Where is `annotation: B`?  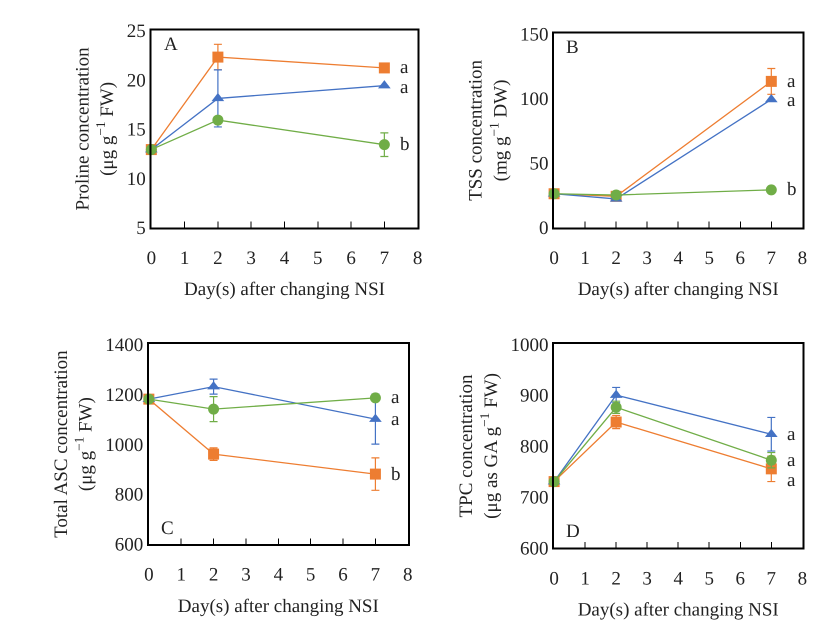 annotation: B is located at coordinates (572, 47).